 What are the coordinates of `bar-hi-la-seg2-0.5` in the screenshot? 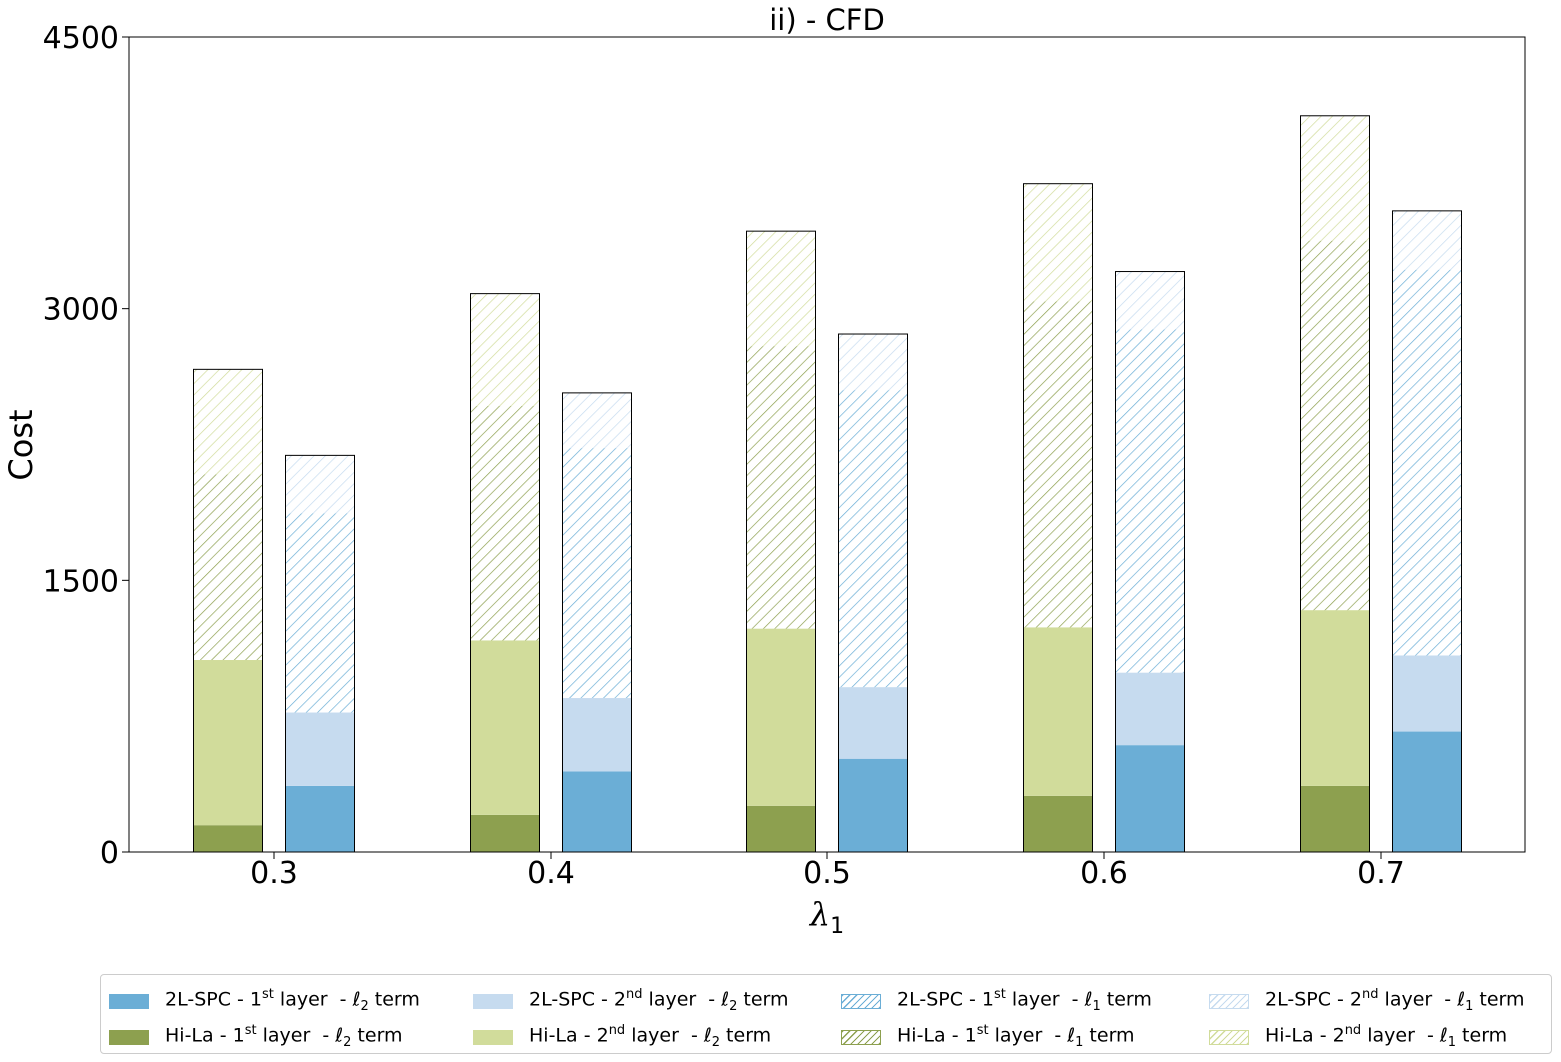 It's located at (781, 717).